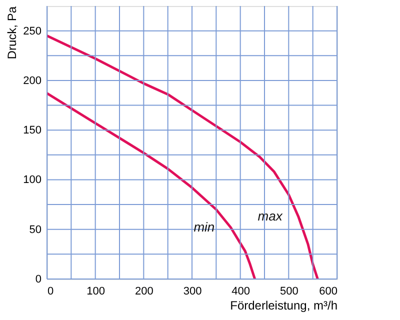 This screenshot has width=400, height=320. What do you see at coordinates (32, 80) in the screenshot?
I see `y-tick-label: 200` at bounding box center [32, 80].